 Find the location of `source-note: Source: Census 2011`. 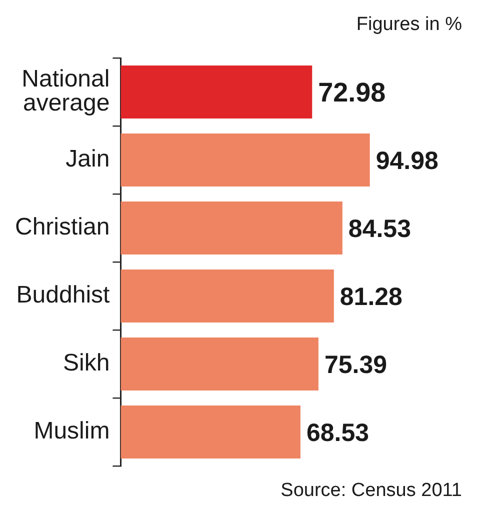

source-note: Source: Census 2011 is located at coordinates (371, 491).